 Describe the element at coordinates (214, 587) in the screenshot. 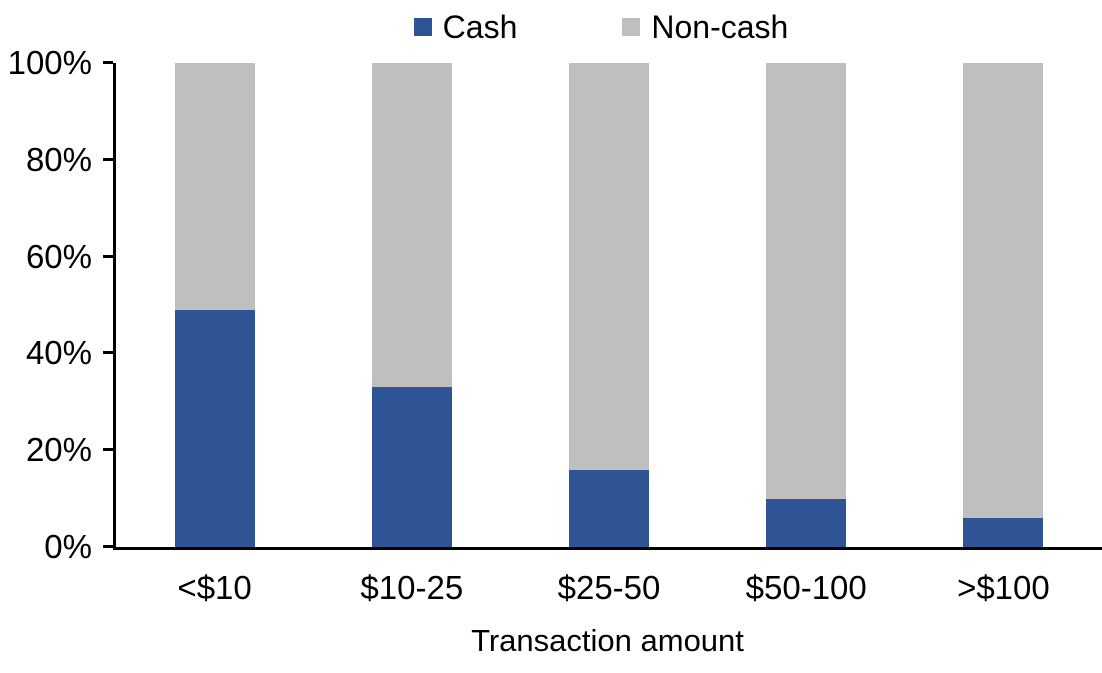

I see `x-tick-label--10: <$10` at that location.